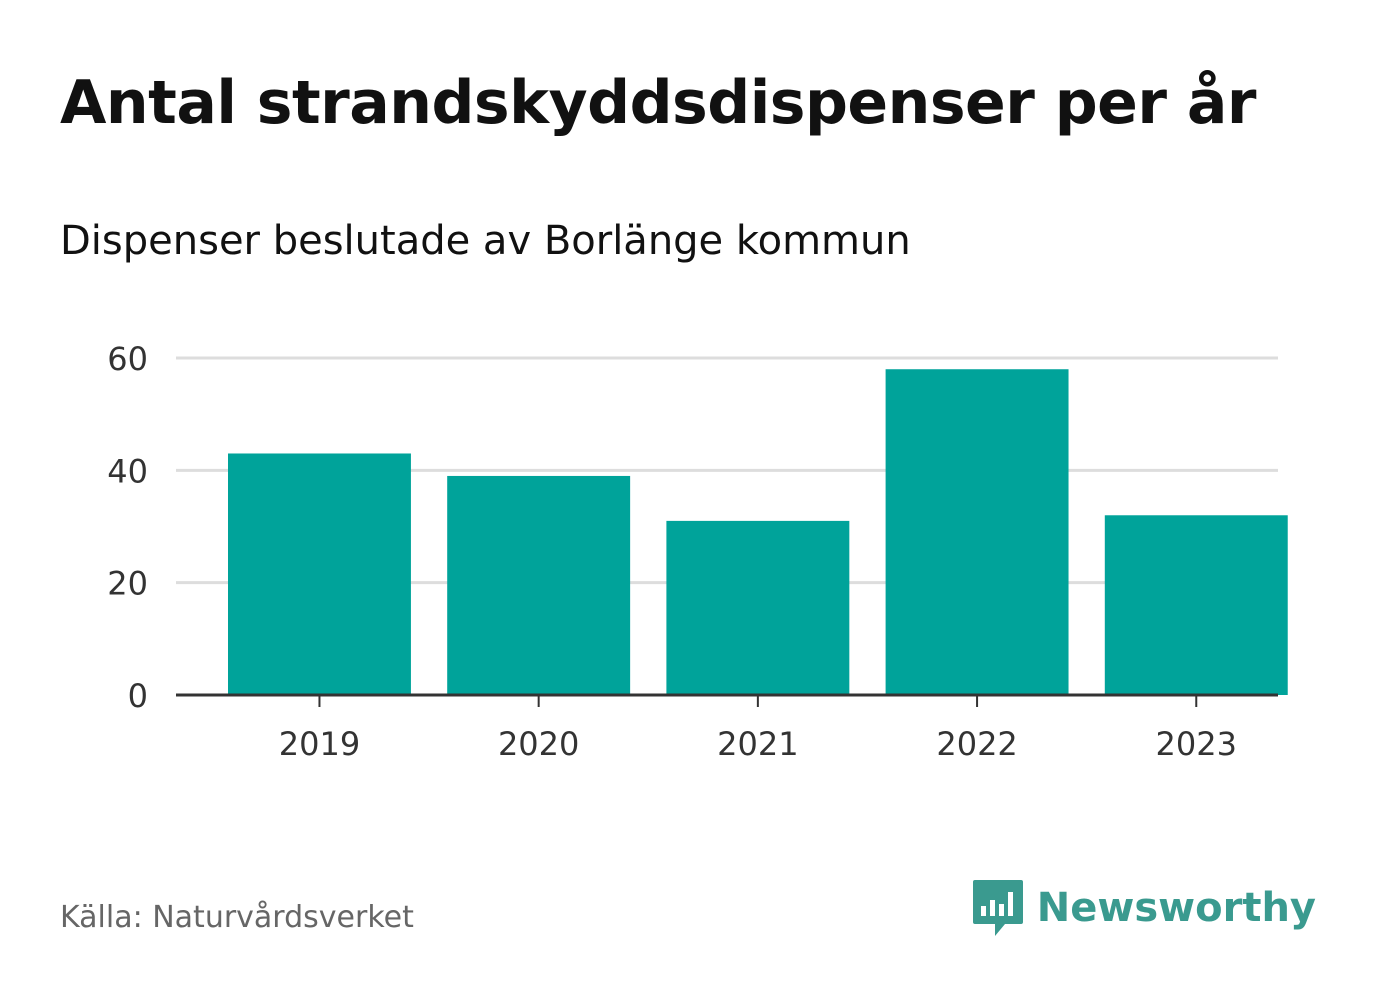 Image resolution: width=1382 pixels, height=999 pixels. Describe the element at coordinates (727, 700) in the screenshot. I see `axes` at that location.